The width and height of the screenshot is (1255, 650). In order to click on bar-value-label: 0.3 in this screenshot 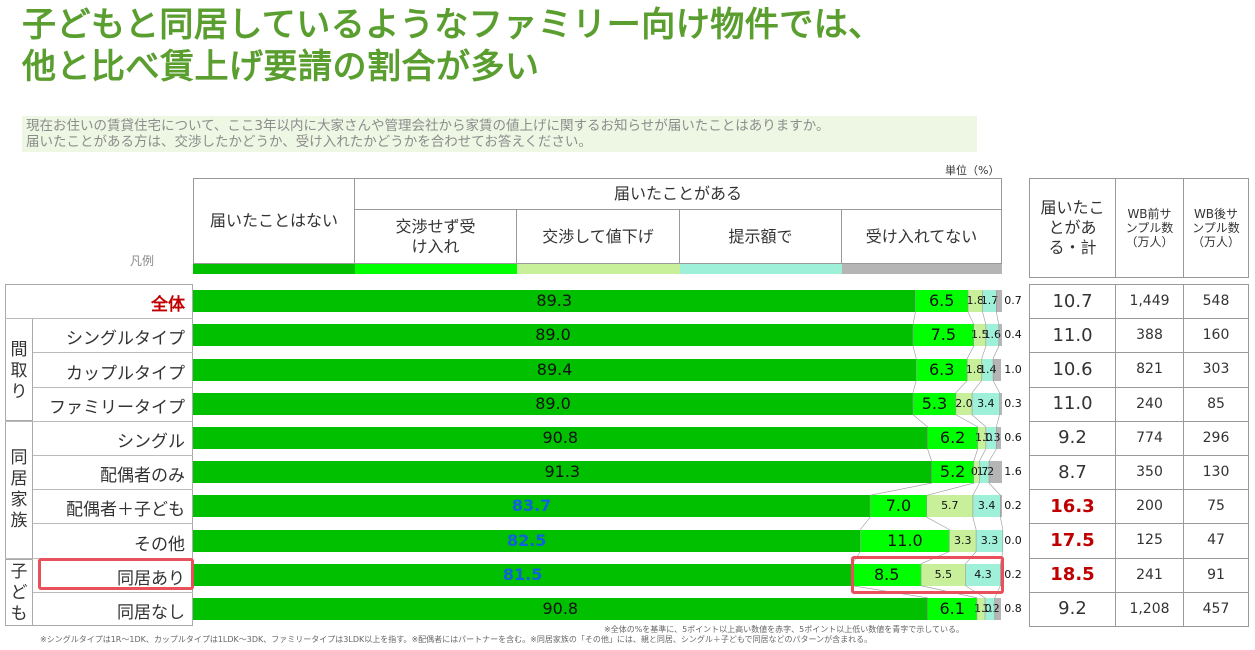, I will do `click(1013, 403)`.